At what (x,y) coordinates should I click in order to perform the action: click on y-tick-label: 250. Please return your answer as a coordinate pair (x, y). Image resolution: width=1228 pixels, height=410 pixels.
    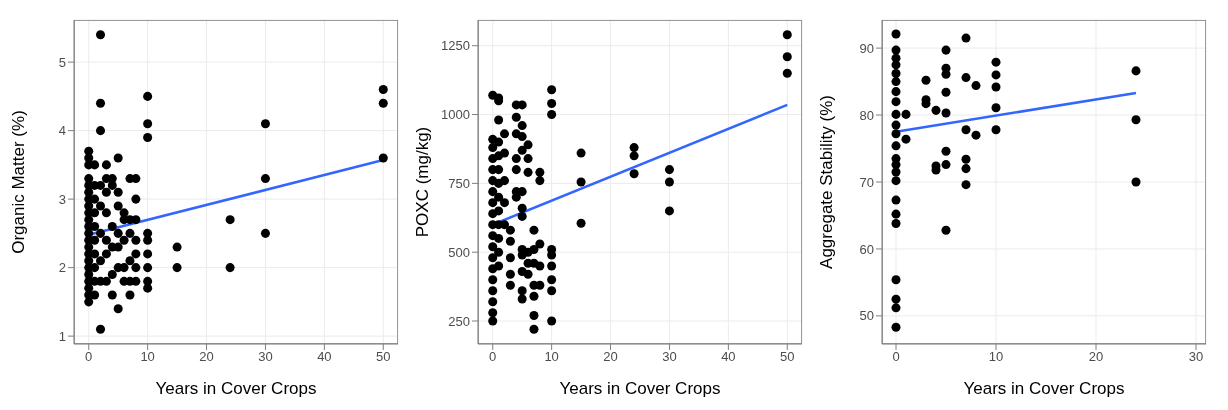
    Looking at the image, I should click on (459, 321).